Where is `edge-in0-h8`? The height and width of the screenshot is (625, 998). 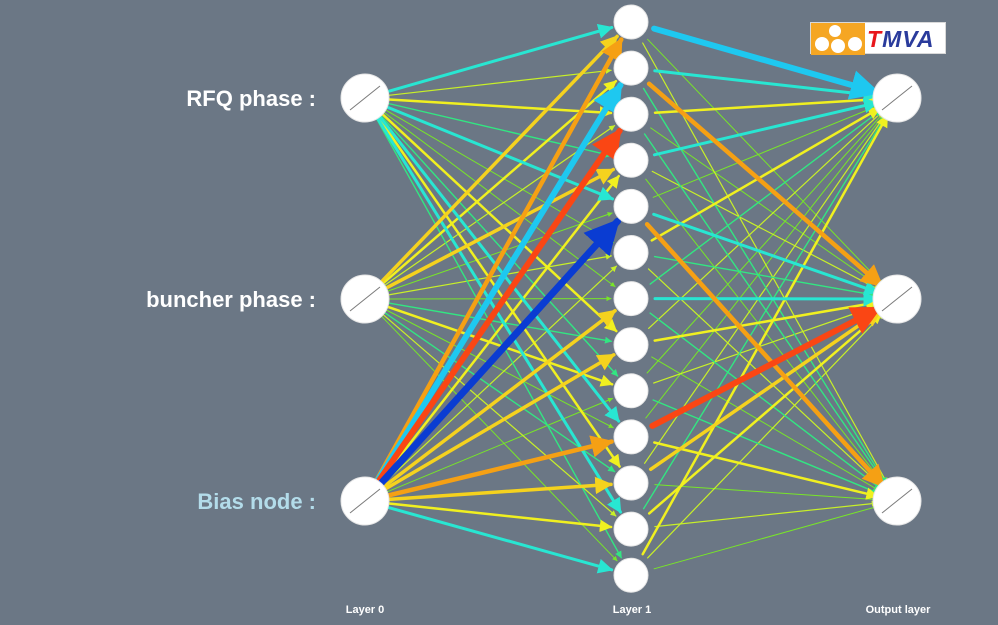 edge-in0-h8 is located at coordinates (499, 246).